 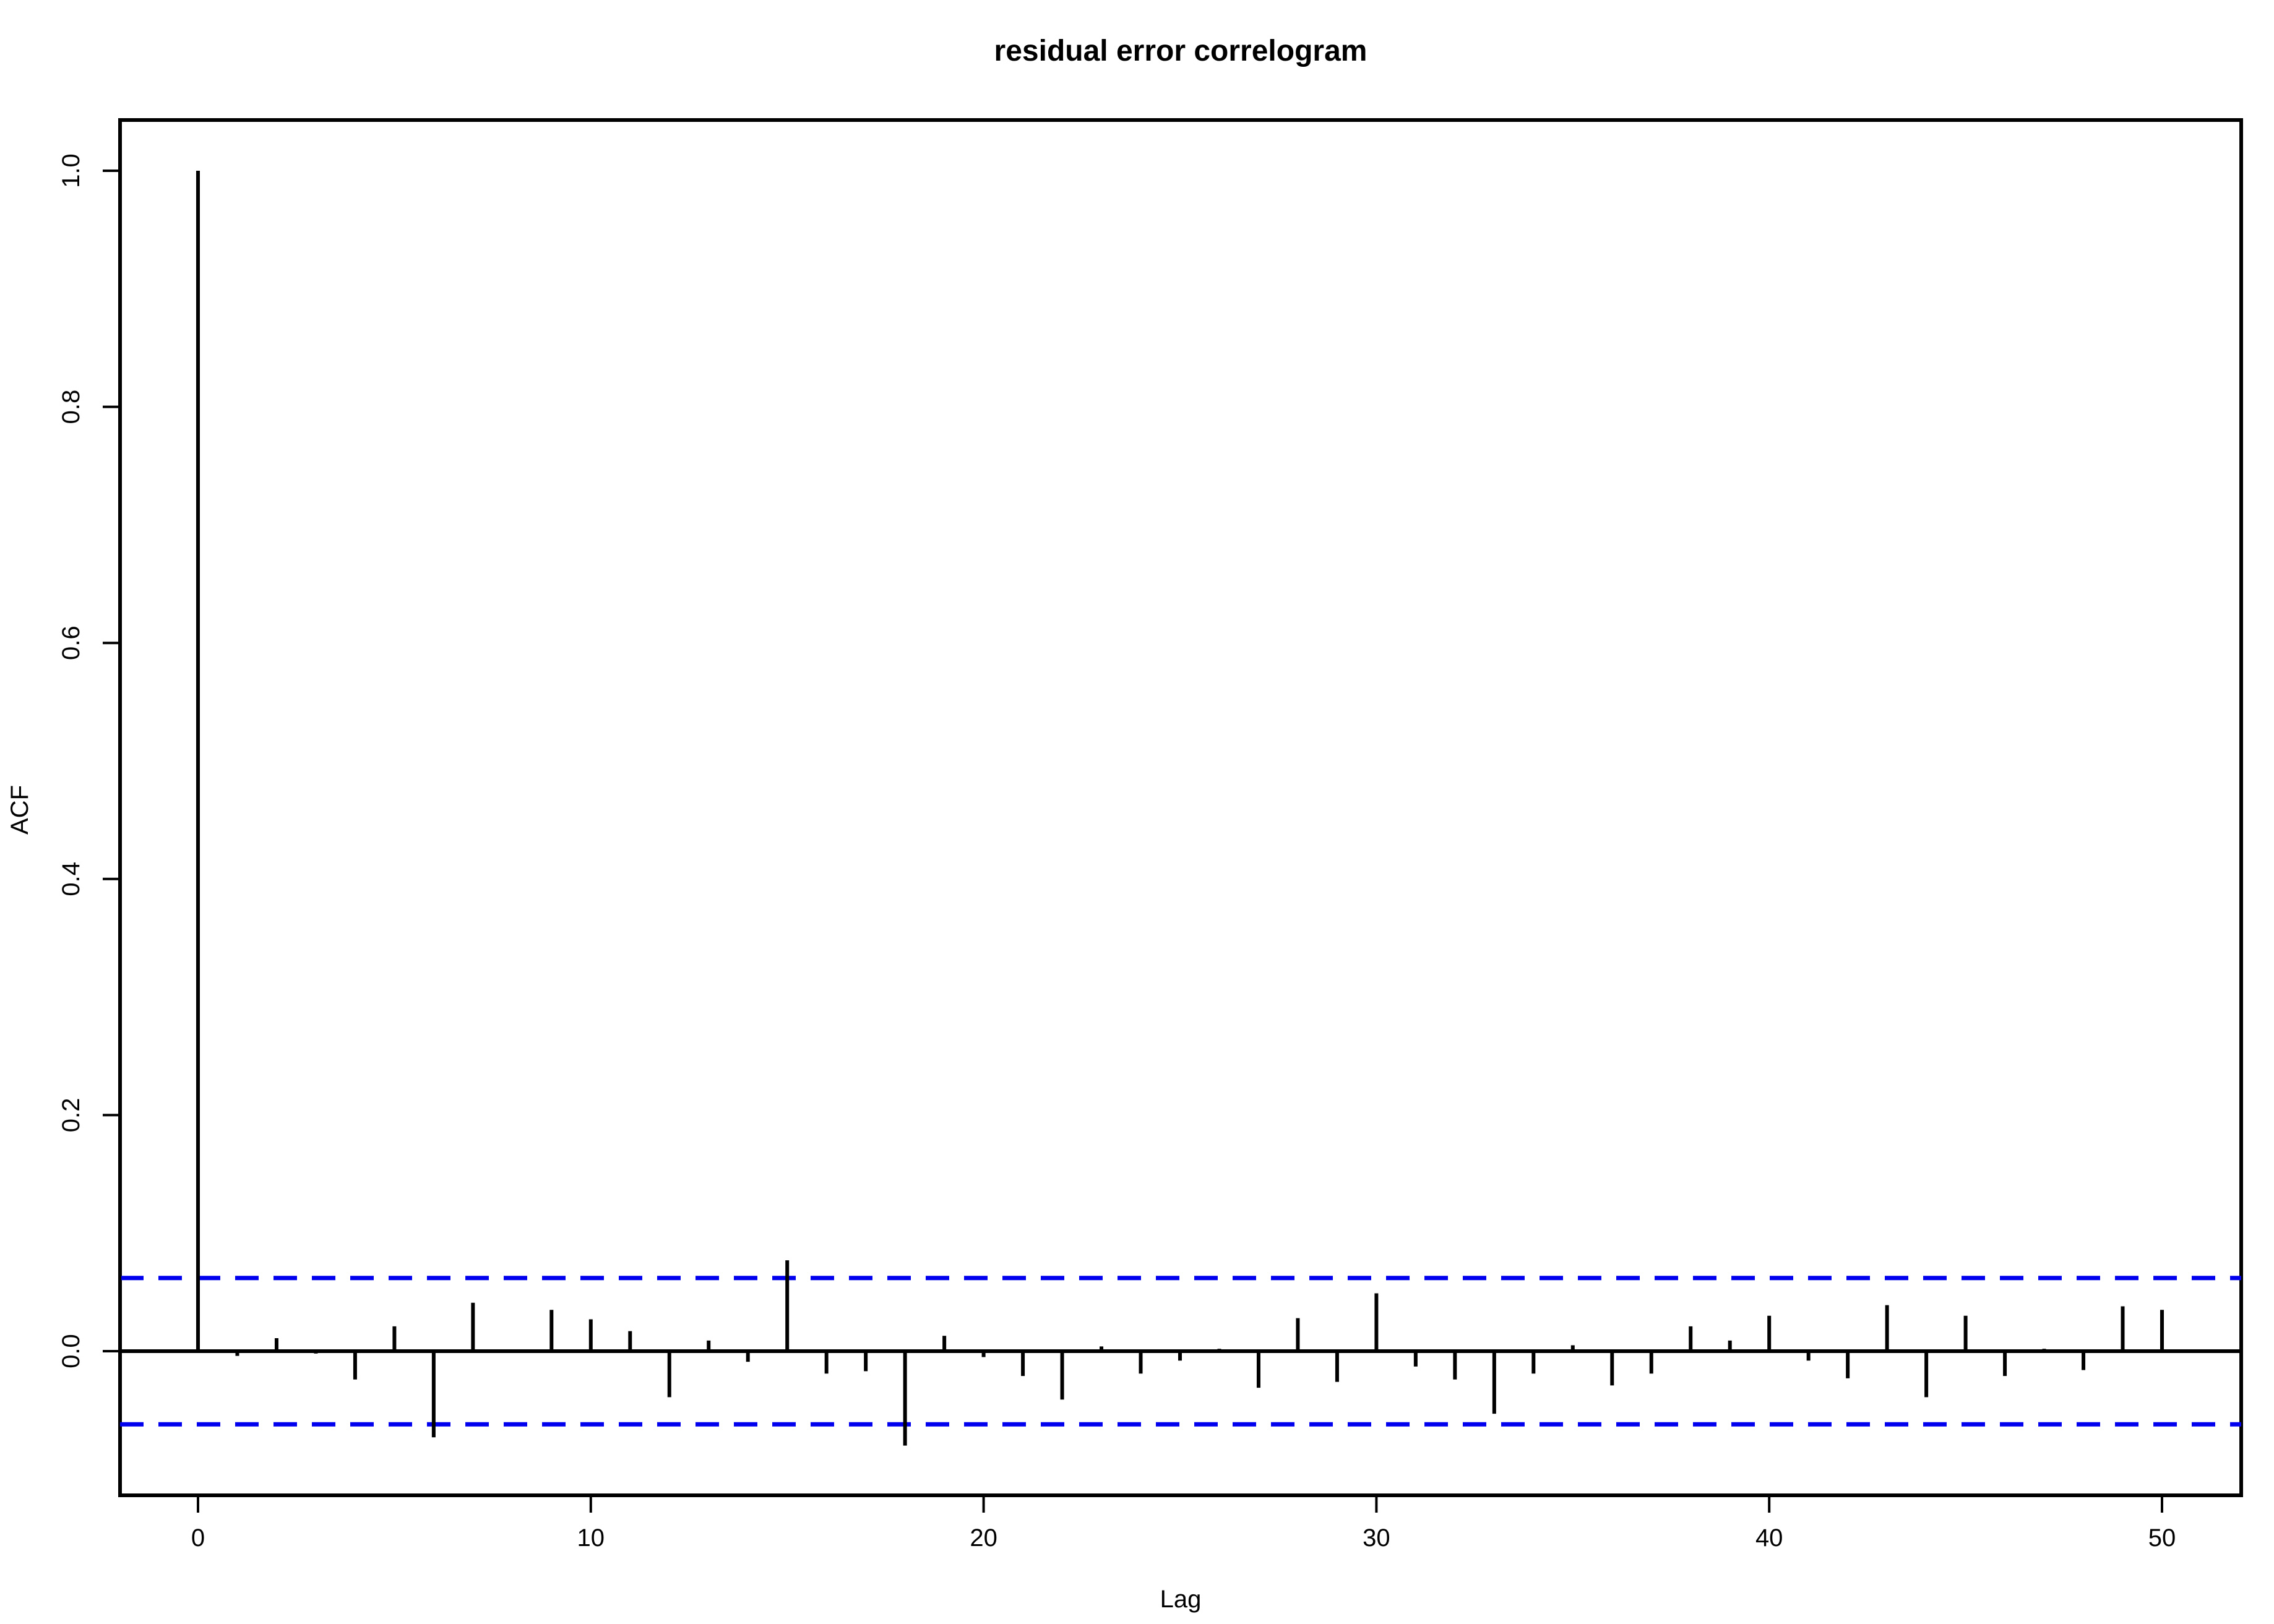 I want to click on x-tick-label-30: 30, so click(x=1377, y=1538).